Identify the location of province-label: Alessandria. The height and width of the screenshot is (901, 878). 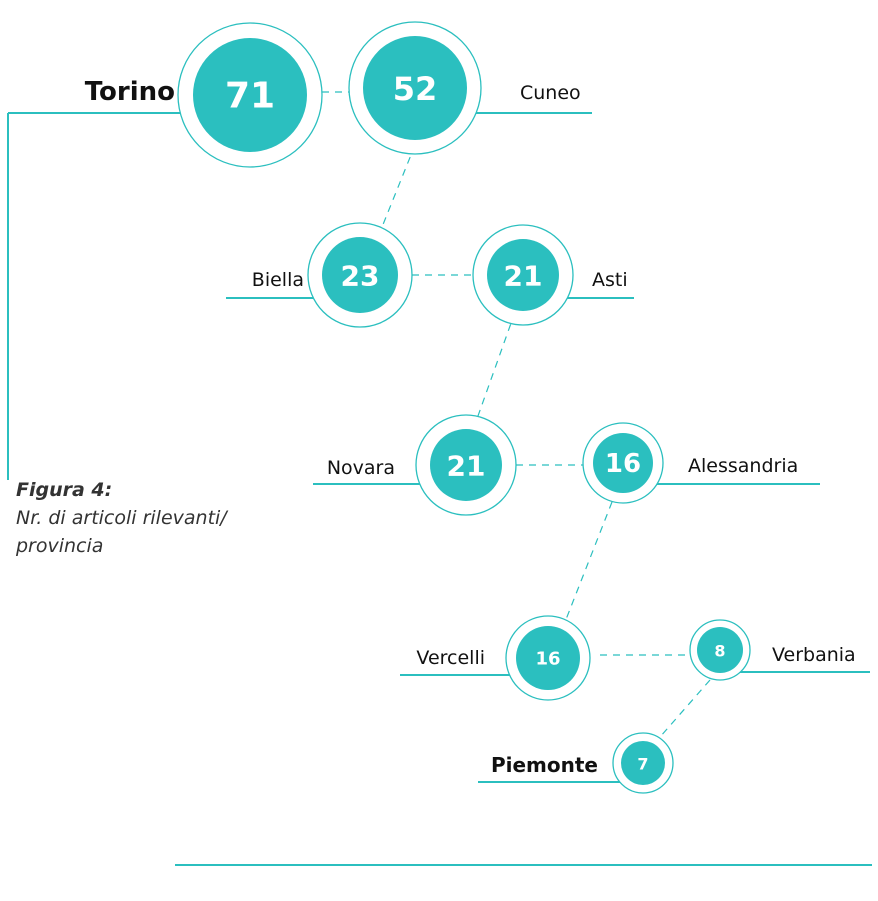
(743, 466).